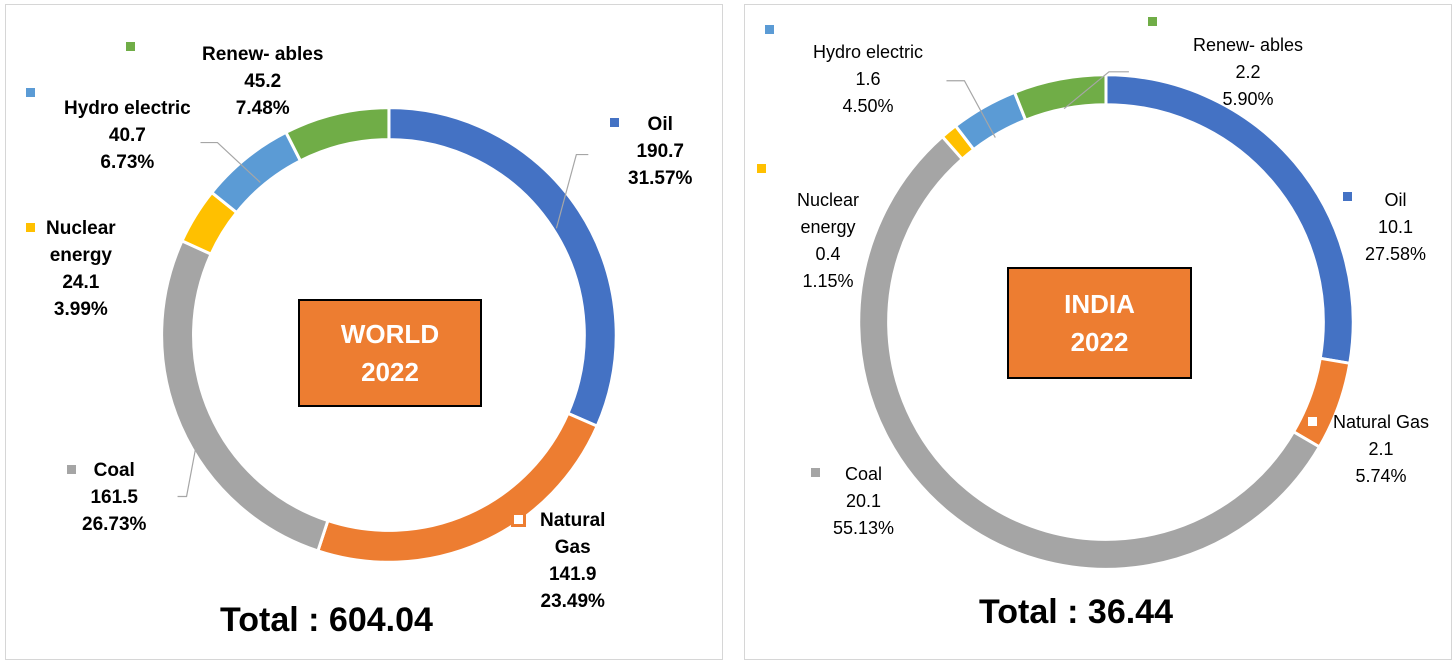  I want to click on world-label-nuclear: Nuclear energy 24.1 3.99%, so click(81, 269).